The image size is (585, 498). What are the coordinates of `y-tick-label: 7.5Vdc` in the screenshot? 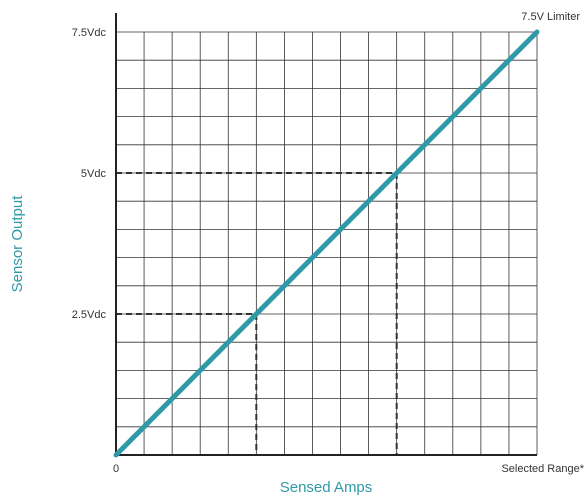 It's located at (89, 33).